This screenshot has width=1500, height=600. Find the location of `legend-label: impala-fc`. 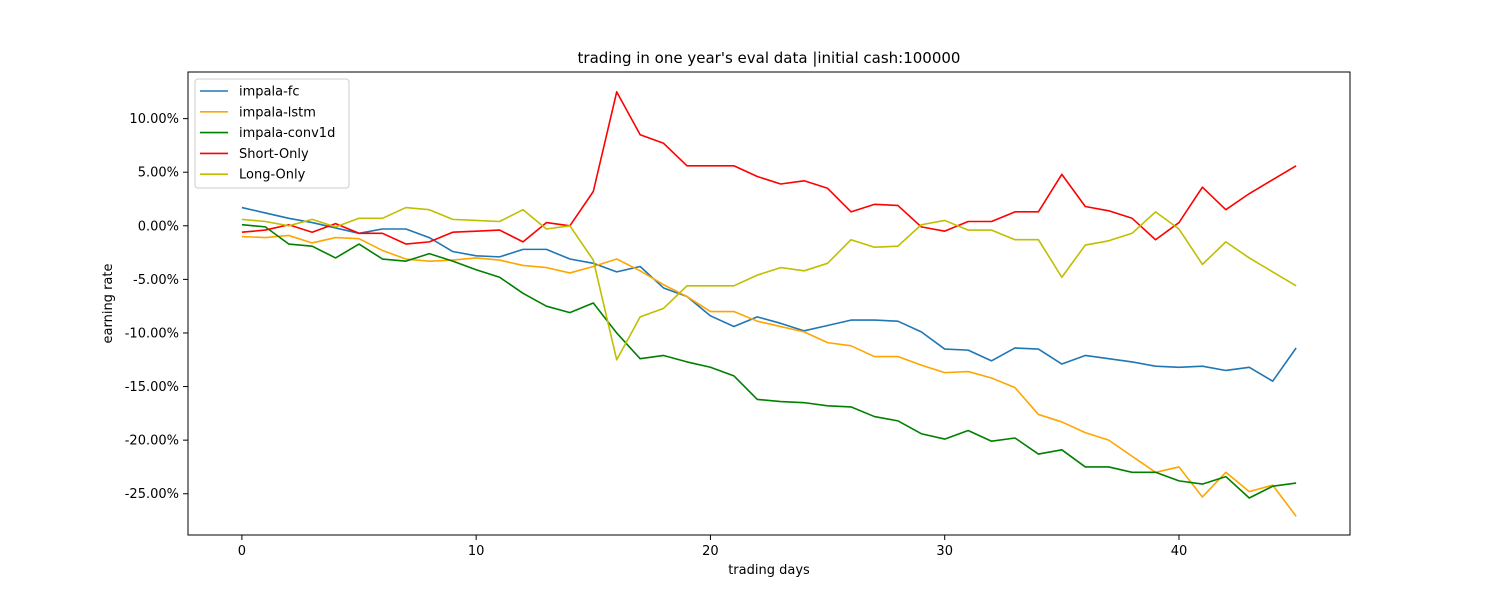

legend-label: impala-fc is located at coordinates (269, 92).